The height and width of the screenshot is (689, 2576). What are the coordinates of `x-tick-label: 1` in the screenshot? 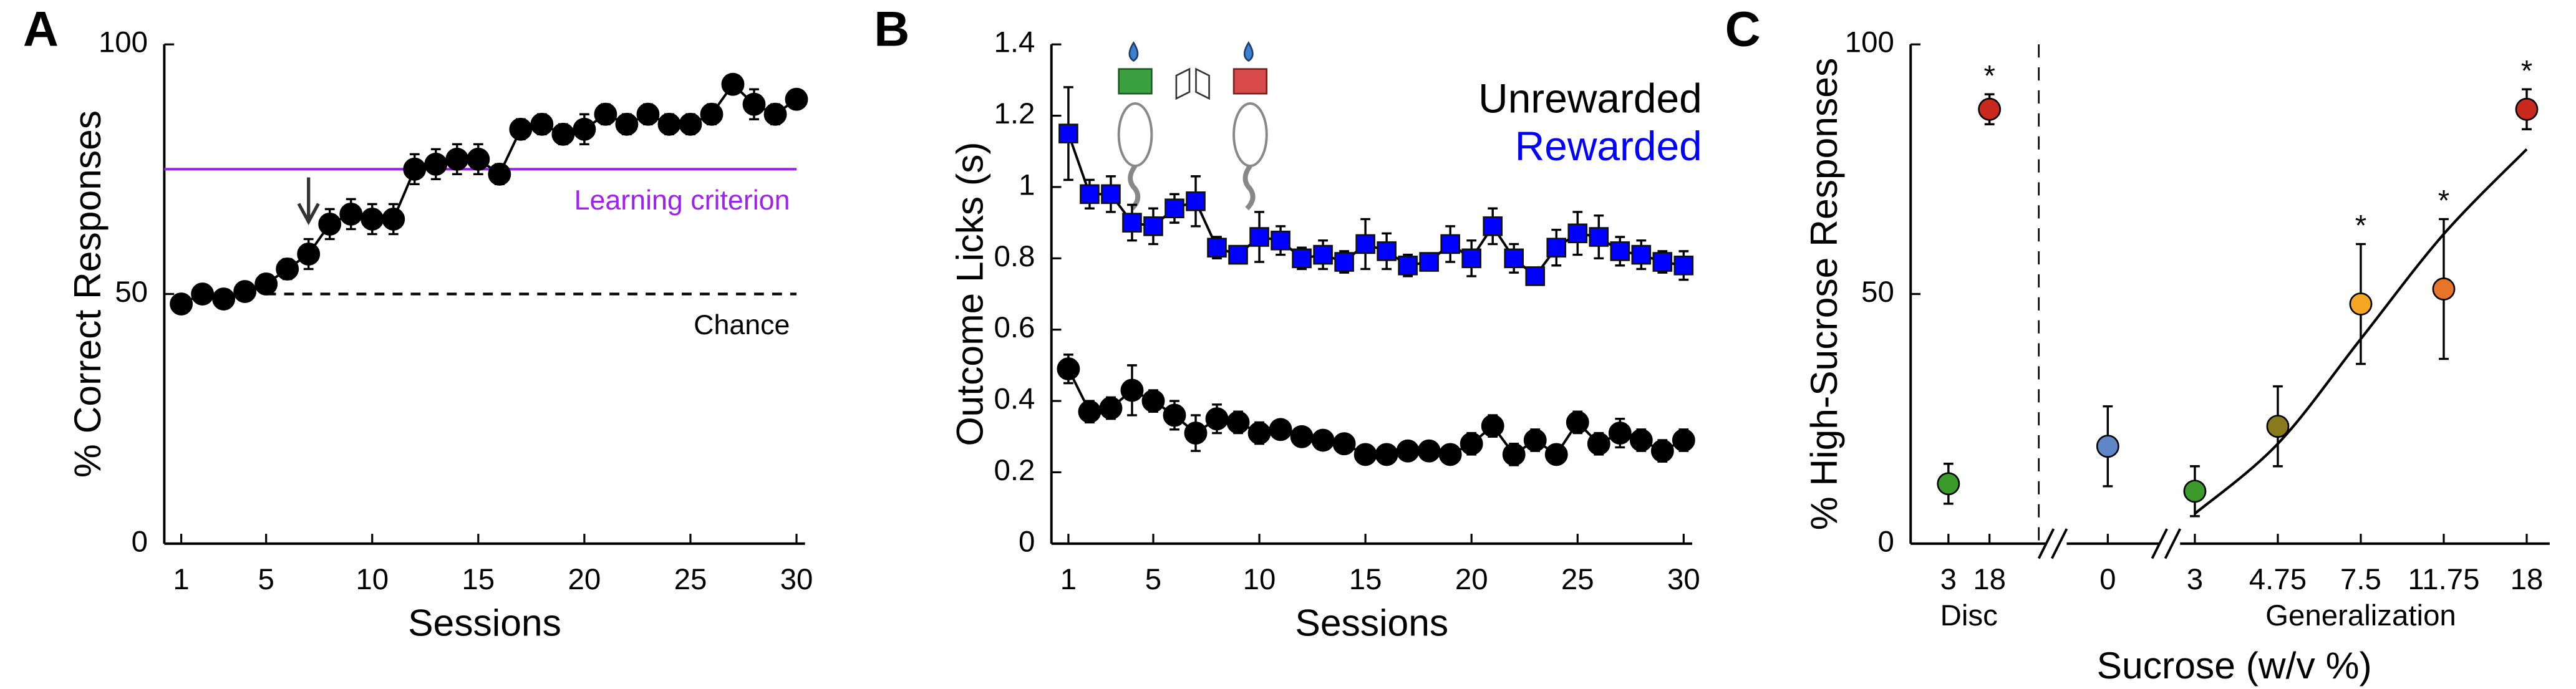 It's located at (1068, 579).